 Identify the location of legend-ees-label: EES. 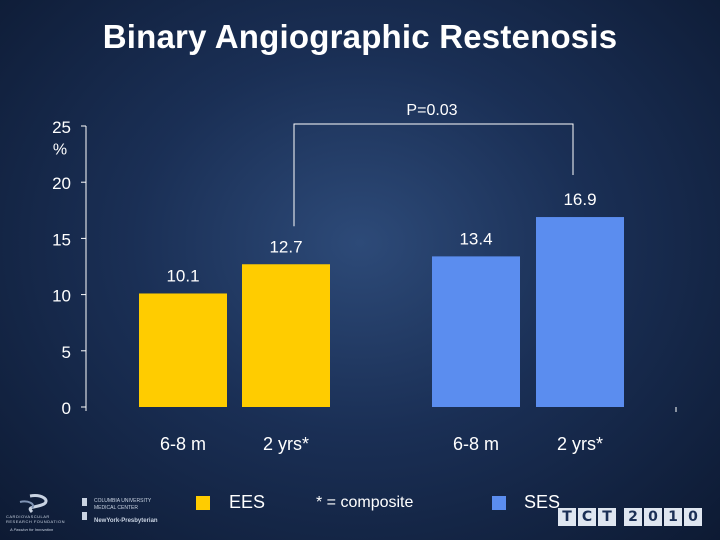
(247, 502).